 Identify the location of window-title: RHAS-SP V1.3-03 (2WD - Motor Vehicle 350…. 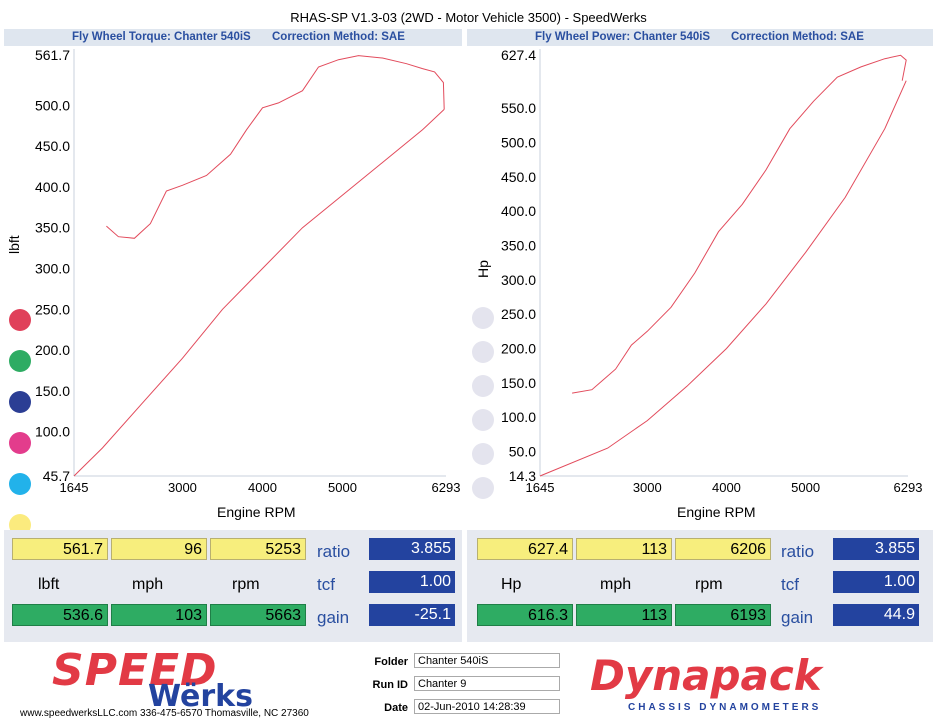
(468, 17).